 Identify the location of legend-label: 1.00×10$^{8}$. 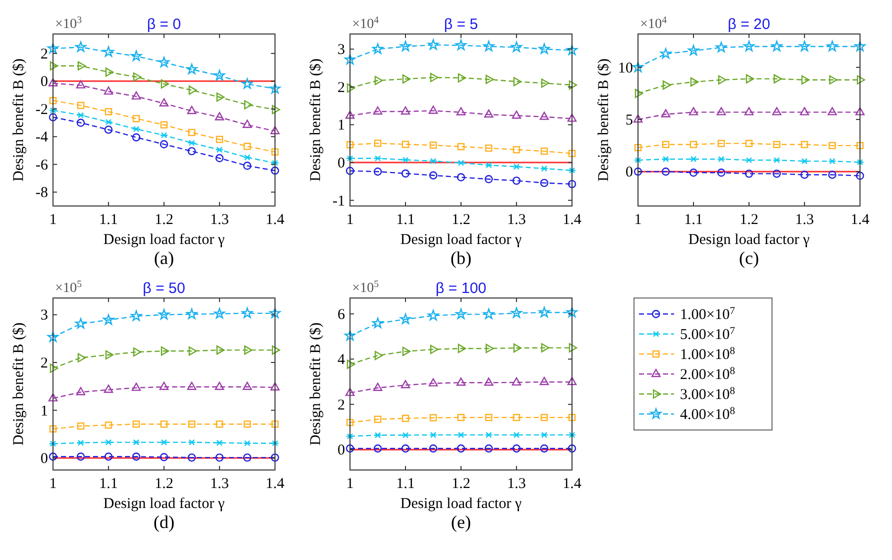
(707, 354).